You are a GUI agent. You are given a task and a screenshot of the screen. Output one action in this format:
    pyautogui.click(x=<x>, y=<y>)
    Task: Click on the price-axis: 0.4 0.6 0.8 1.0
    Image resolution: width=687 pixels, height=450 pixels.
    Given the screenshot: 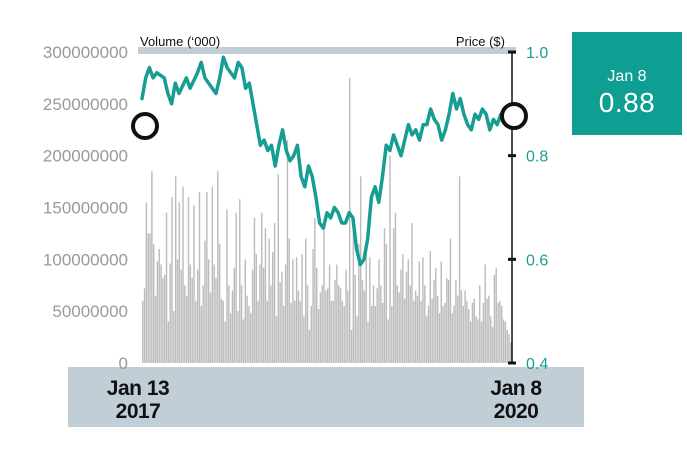 What is the action you would take?
    pyautogui.click(x=528, y=209)
    